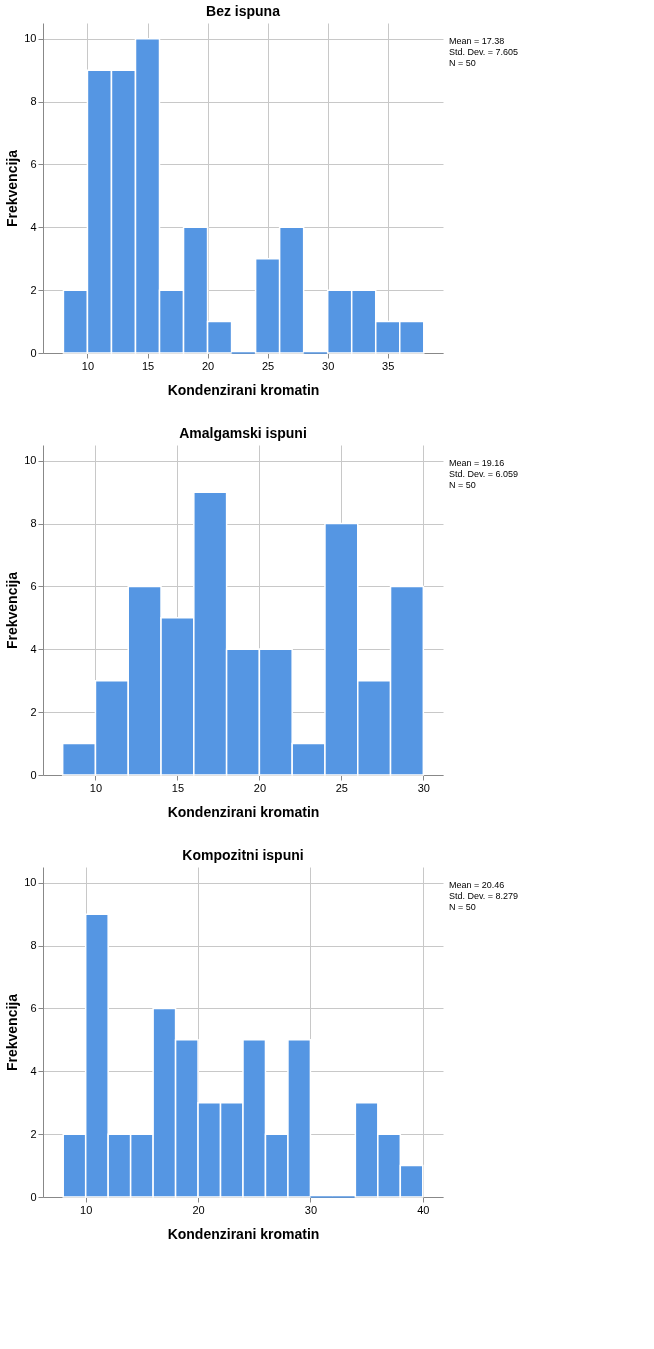 Image resolution: width=654 pixels, height=1349 pixels. What do you see at coordinates (484, 52) in the screenshot?
I see `text: Std. Dev. = 7.605` at bounding box center [484, 52].